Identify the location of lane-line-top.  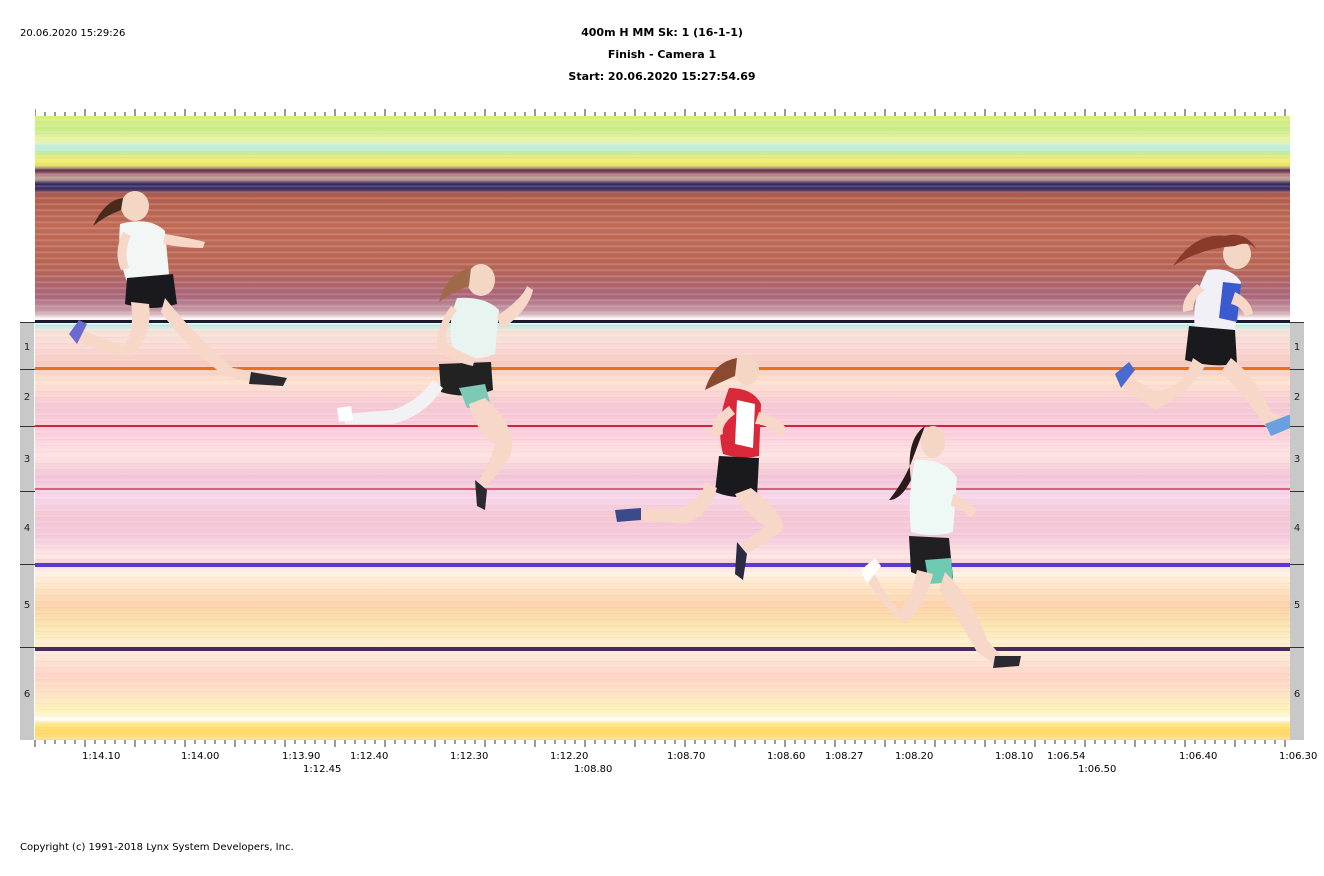
(662, 321).